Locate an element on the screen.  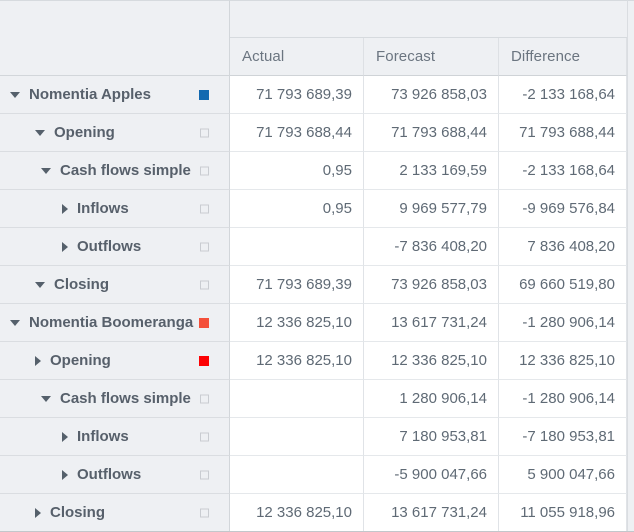
header-band is located at coordinates (428, 19).